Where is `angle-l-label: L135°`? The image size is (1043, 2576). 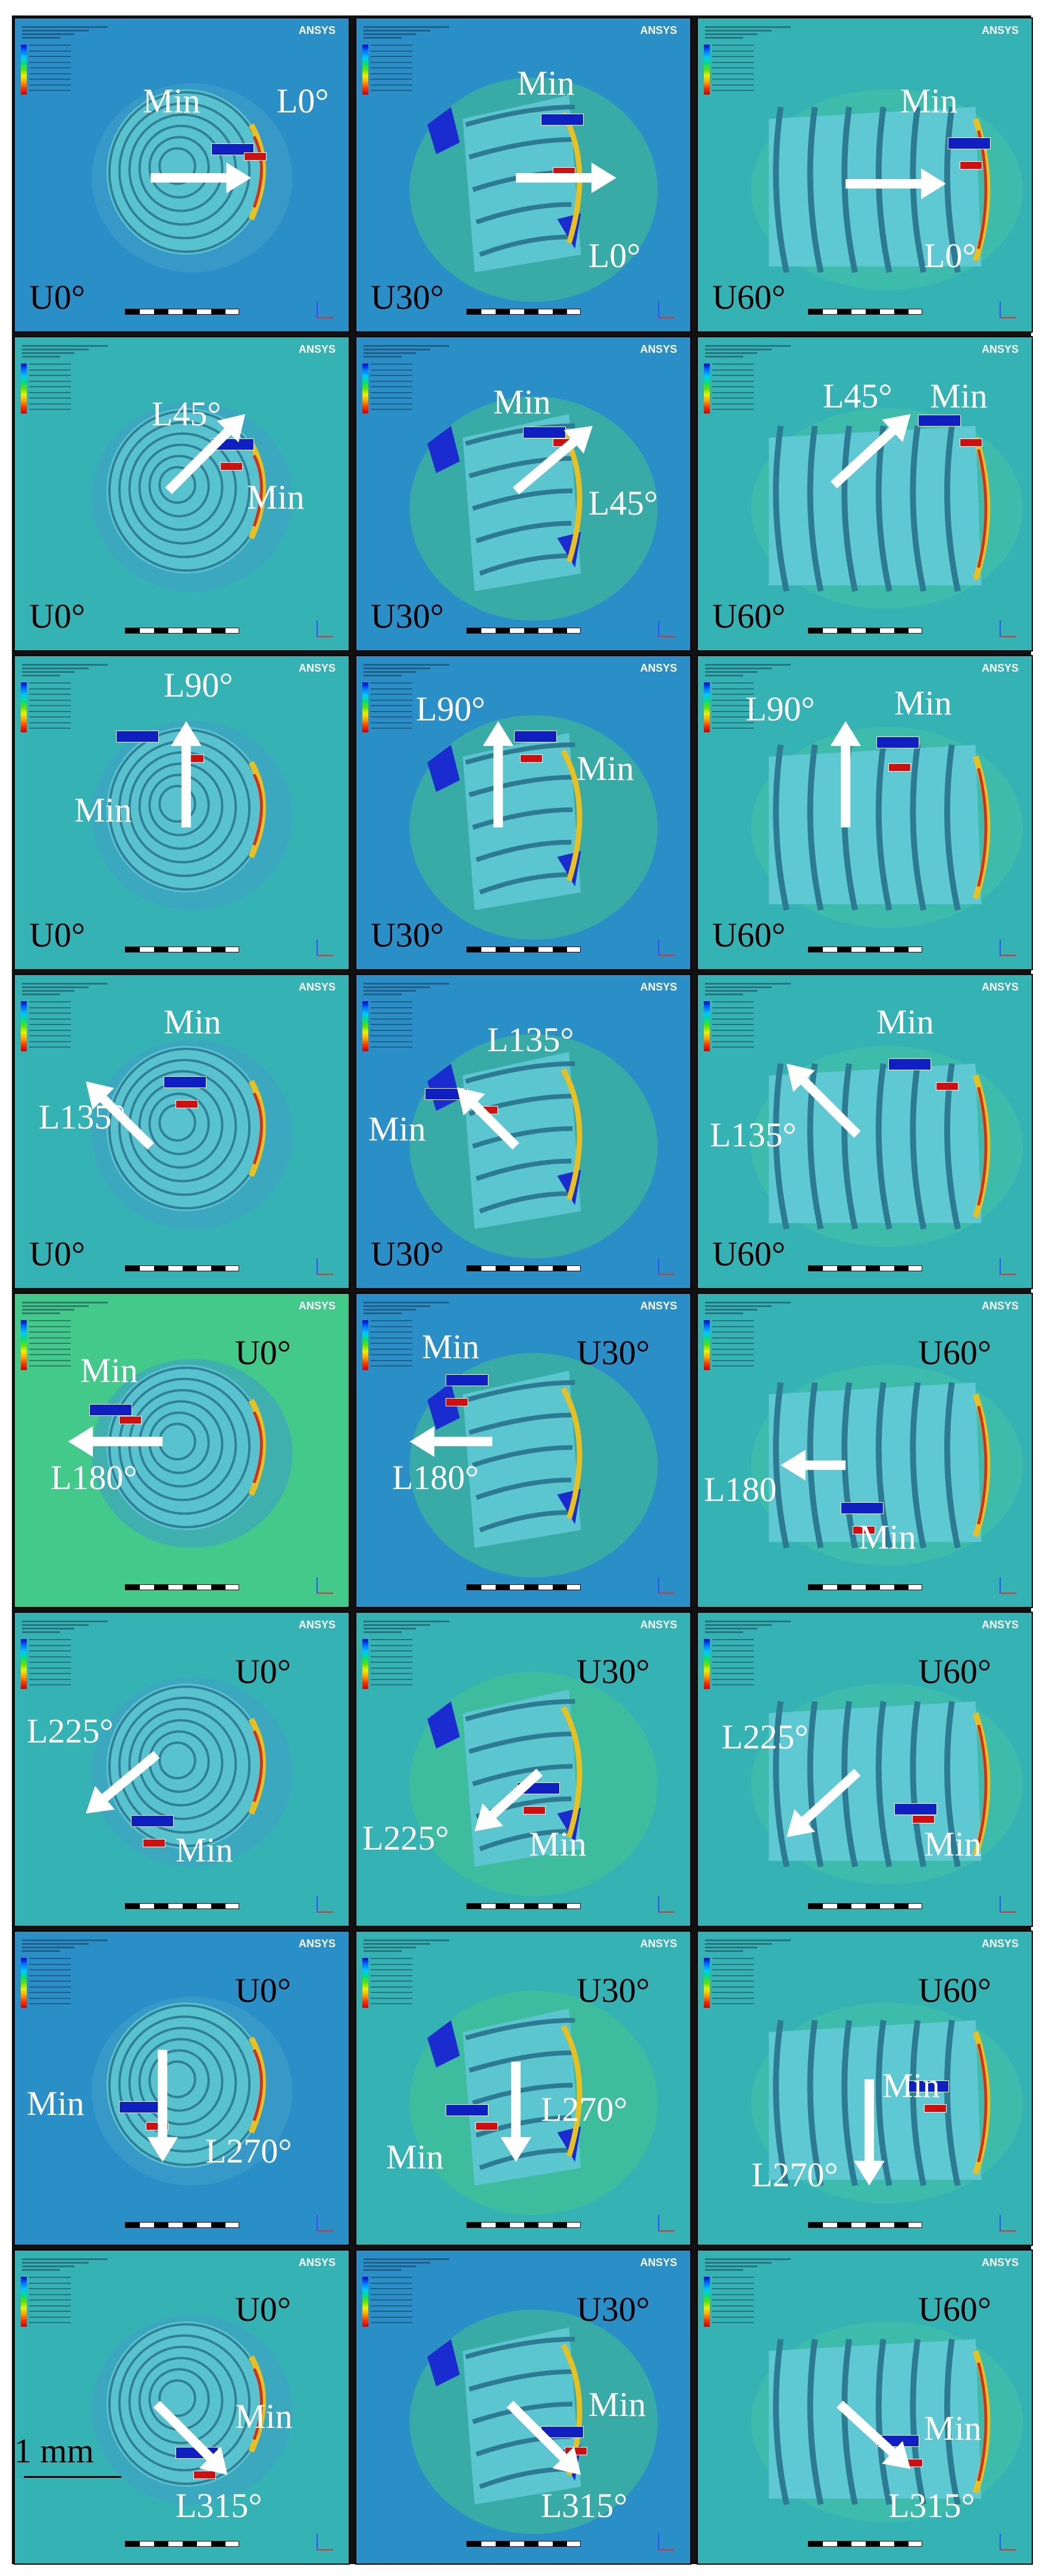
angle-l-label: L135° is located at coordinates (531, 1040).